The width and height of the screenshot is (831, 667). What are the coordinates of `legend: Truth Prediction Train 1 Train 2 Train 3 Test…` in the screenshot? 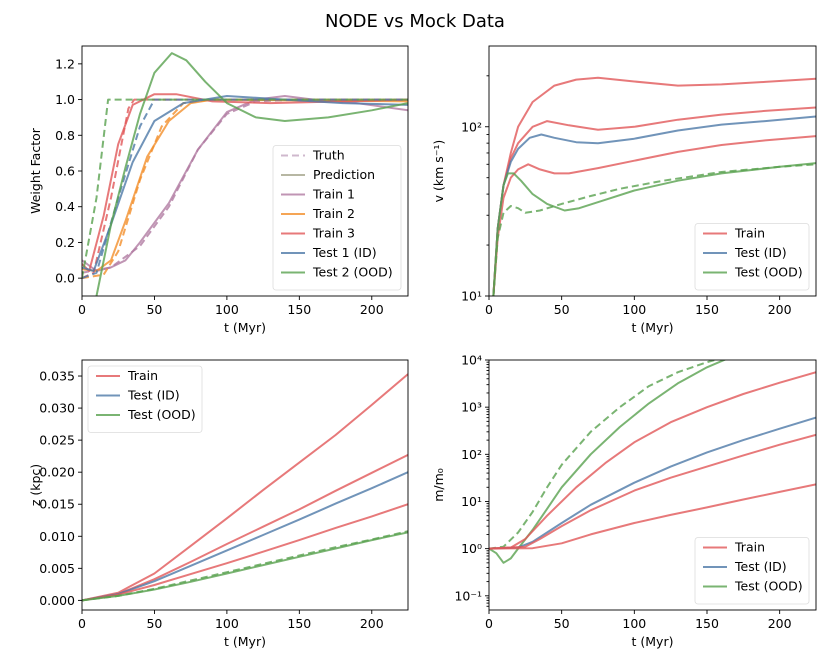 It's located at (337, 218).